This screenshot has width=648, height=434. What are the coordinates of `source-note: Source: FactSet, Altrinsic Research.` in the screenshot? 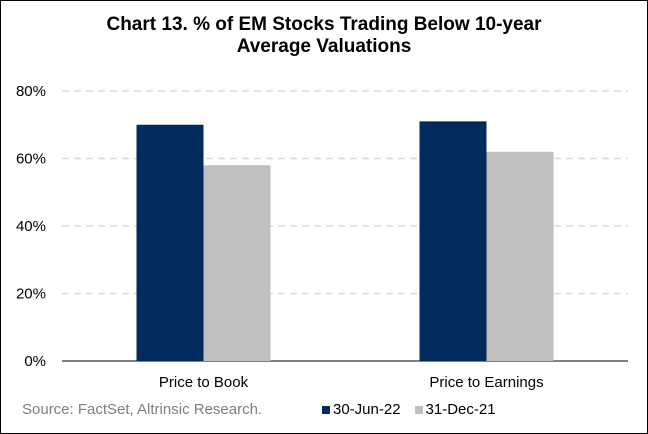 It's located at (142, 409).